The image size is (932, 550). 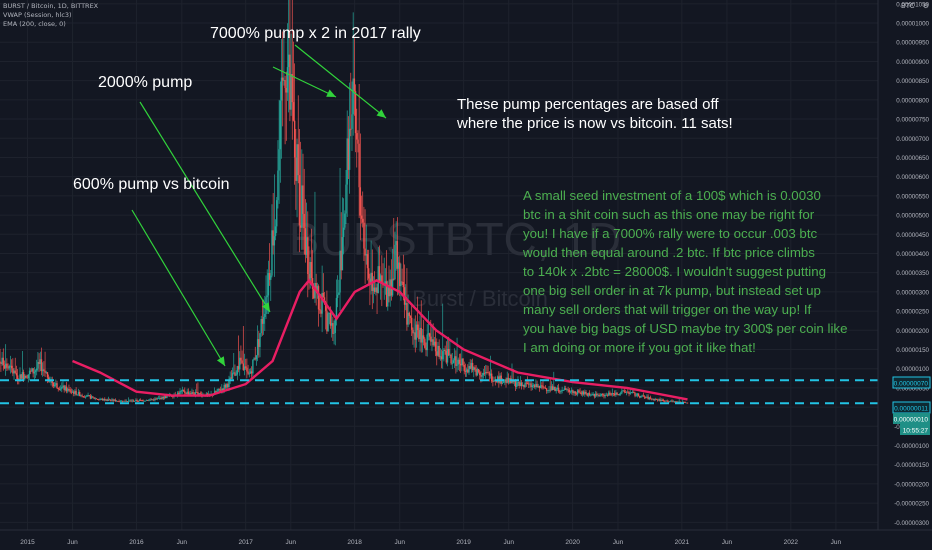 What do you see at coordinates (34, 24) in the screenshot?
I see `indicator-ema: EMA (200, close, 0)` at bounding box center [34, 24].